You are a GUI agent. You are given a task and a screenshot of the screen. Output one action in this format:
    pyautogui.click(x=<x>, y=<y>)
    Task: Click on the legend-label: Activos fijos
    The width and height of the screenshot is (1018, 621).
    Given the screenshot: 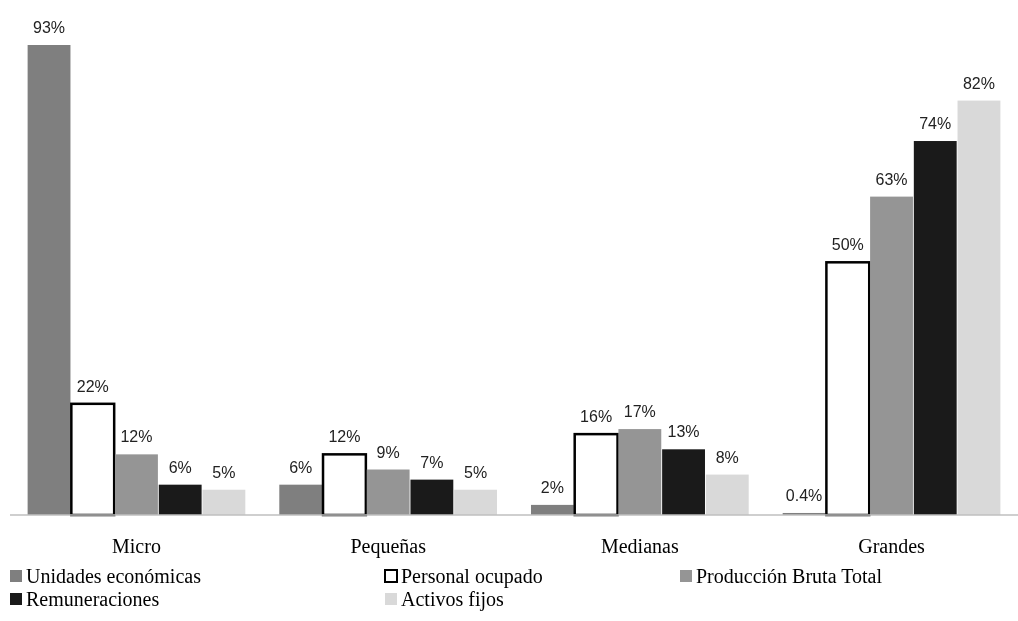 What is the action you would take?
    pyautogui.click(x=452, y=599)
    